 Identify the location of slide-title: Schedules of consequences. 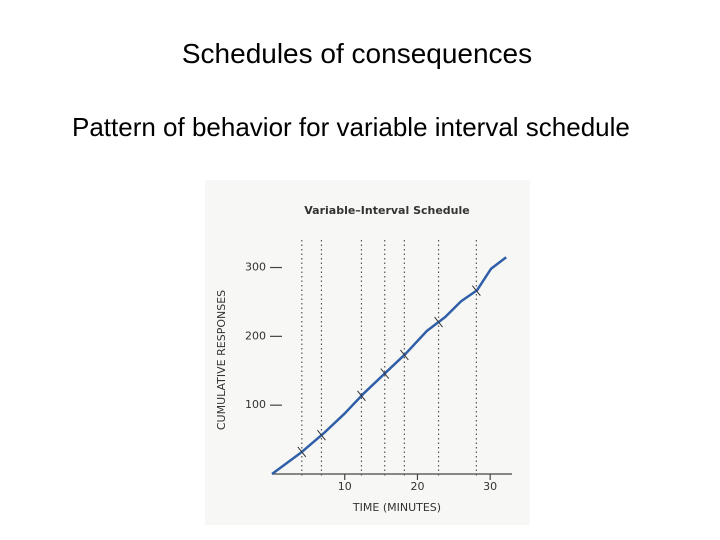
(357, 53).